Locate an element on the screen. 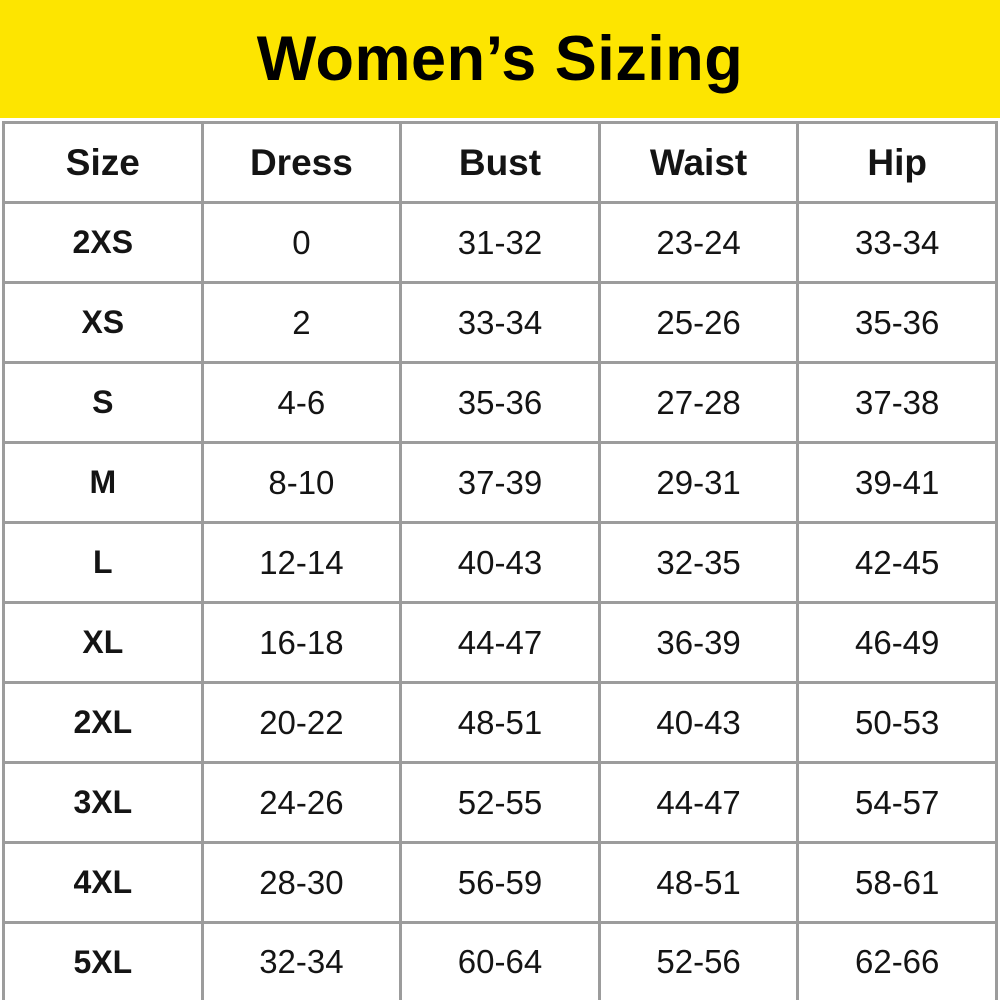 The image size is (1000, 1000). measurement-cell: 28-30 is located at coordinates (301, 883).